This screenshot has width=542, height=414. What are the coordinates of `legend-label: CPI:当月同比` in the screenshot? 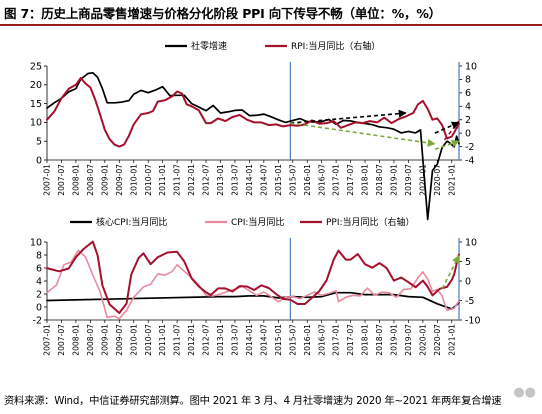 It's located at (257, 222).